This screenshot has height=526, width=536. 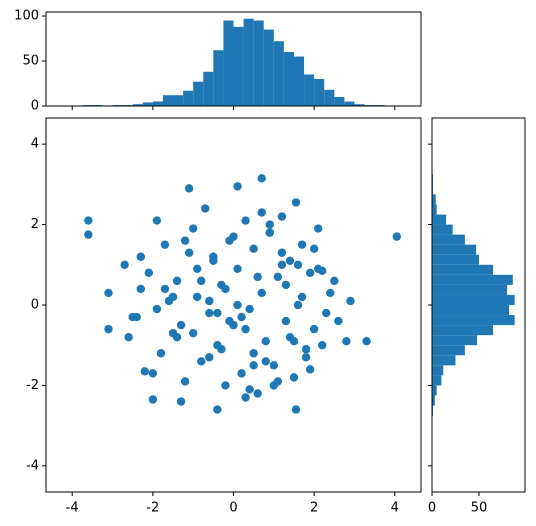 I want to click on x-tick-label: 50, so click(x=479, y=508).